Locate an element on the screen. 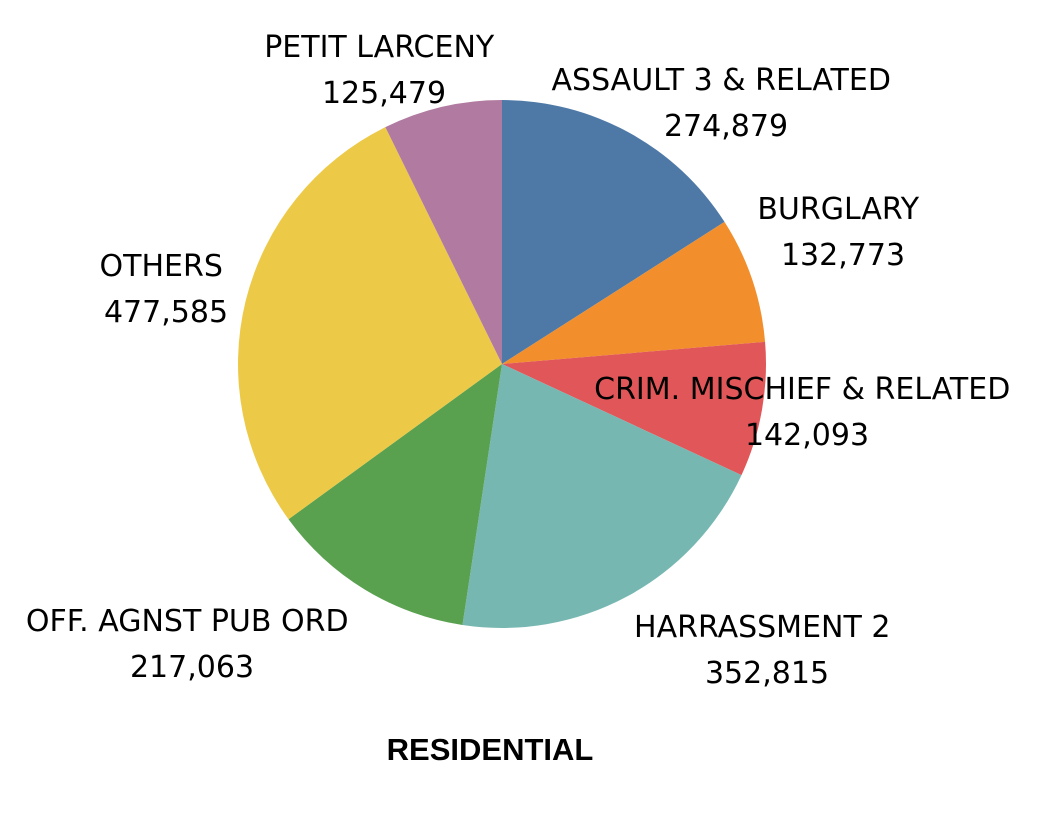 The height and width of the screenshot is (824, 1064). slice-label-harrassment: HARRASSMENT 2 352,815 is located at coordinates (767, 650).